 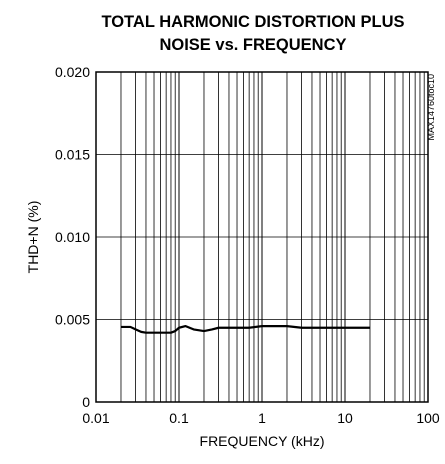 What do you see at coordinates (252, 22) in the screenshot?
I see `chart-title-line-1: TOTAL HARMONIC DISTORTION PLUS` at bounding box center [252, 22].